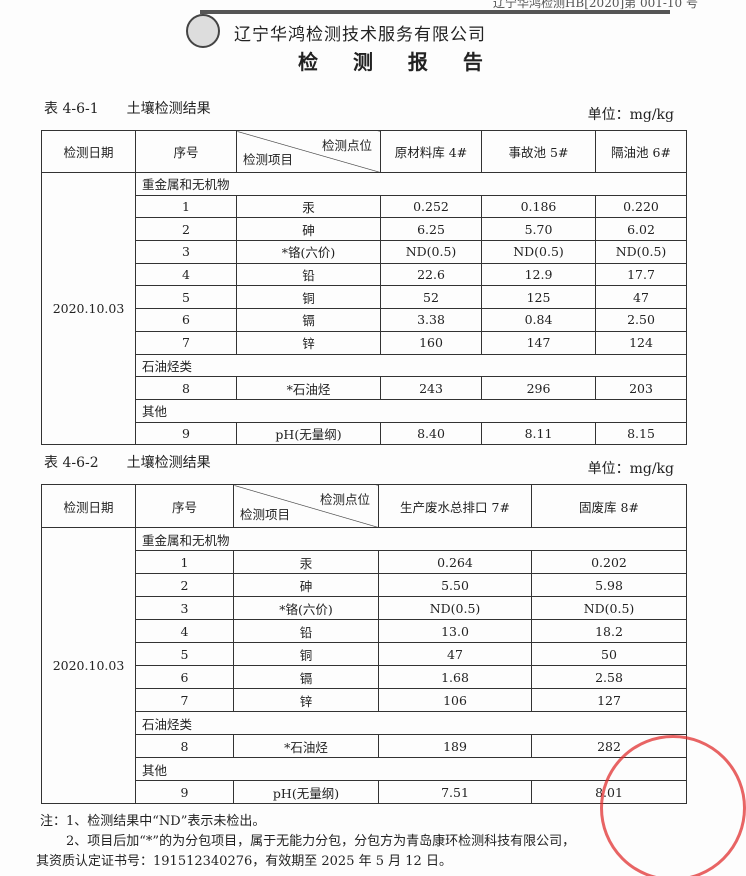 This screenshot has height=876, width=746. What do you see at coordinates (455, 700) in the screenshot?
I see `value-cell: 106` at bounding box center [455, 700].